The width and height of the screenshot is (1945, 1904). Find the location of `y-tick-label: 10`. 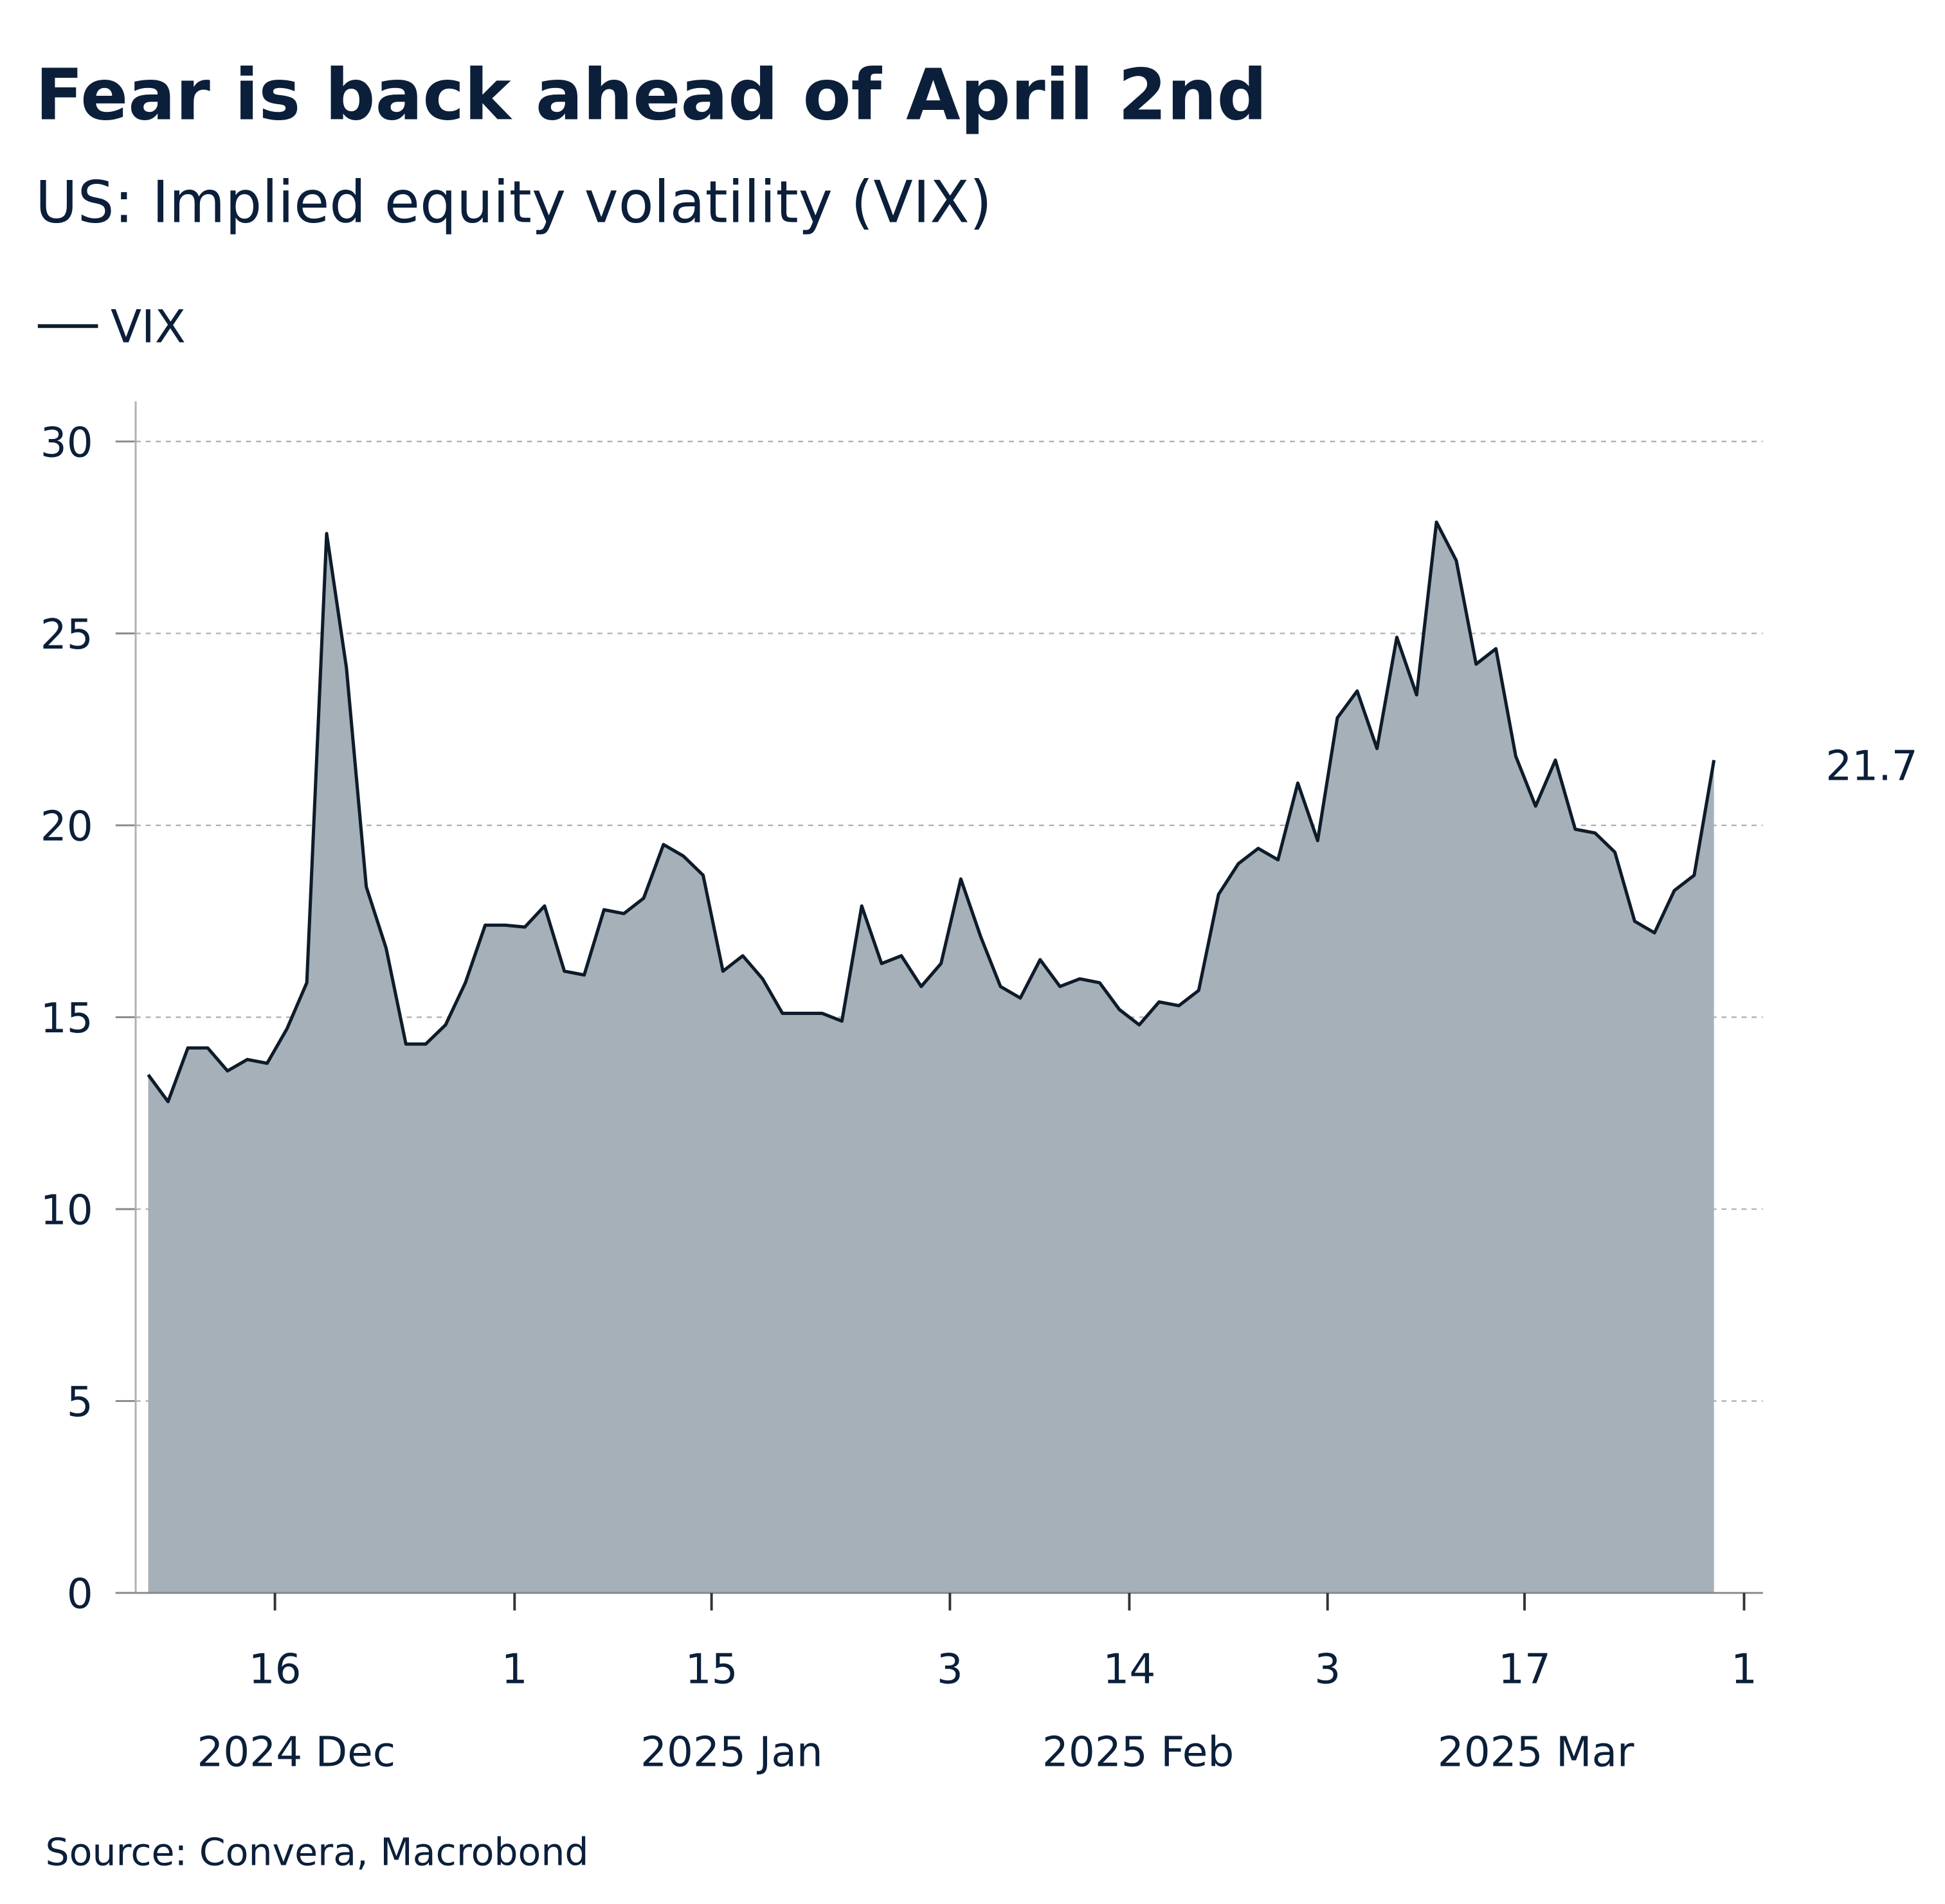

y-tick-label: 10 is located at coordinates (67, 1210).